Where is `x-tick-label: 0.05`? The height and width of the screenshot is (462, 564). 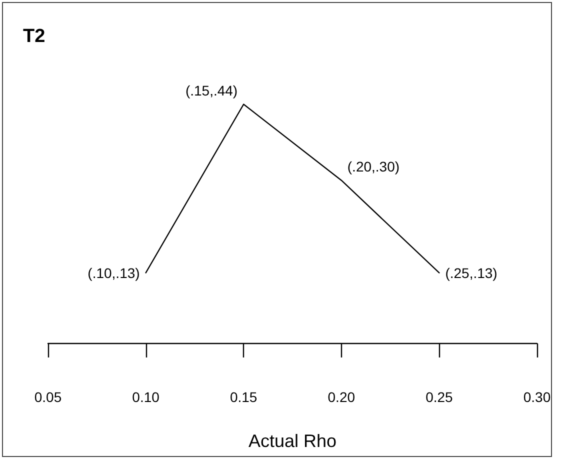 x-tick-label: 0.05 is located at coordinates (48, 397).